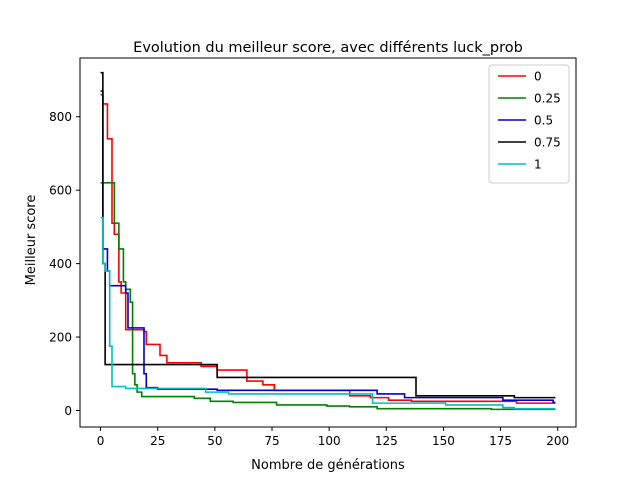 The image size is (640, 480). Describe the element at coordinates (543, 121) in the screenshot. I see `legend-label: 0.5` at that location.